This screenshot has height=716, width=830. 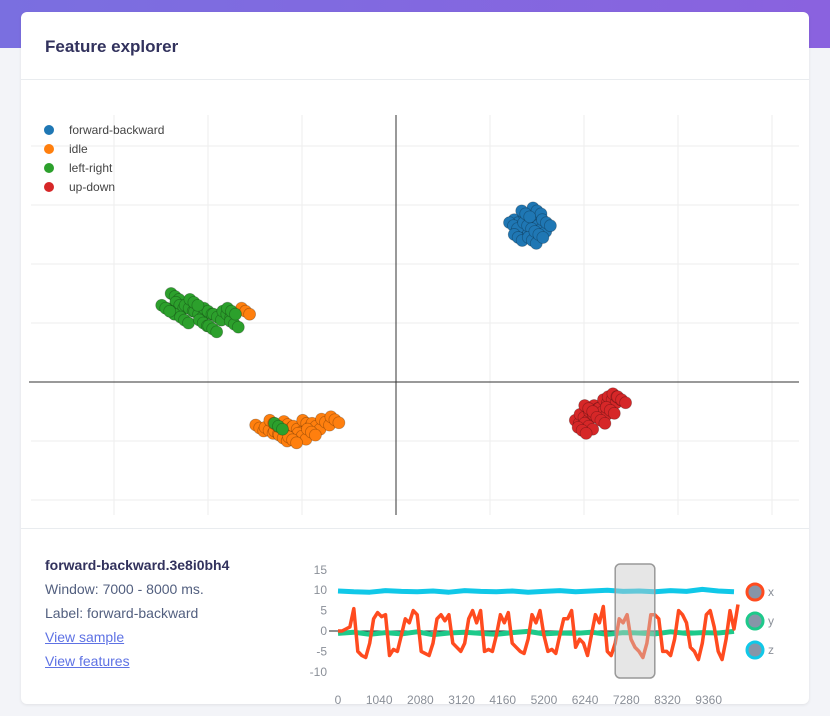 What do you see at coordinates (626, 698) in the screenshot?
I see `x-tick-label: 7280` at bounding box center [626, 698].